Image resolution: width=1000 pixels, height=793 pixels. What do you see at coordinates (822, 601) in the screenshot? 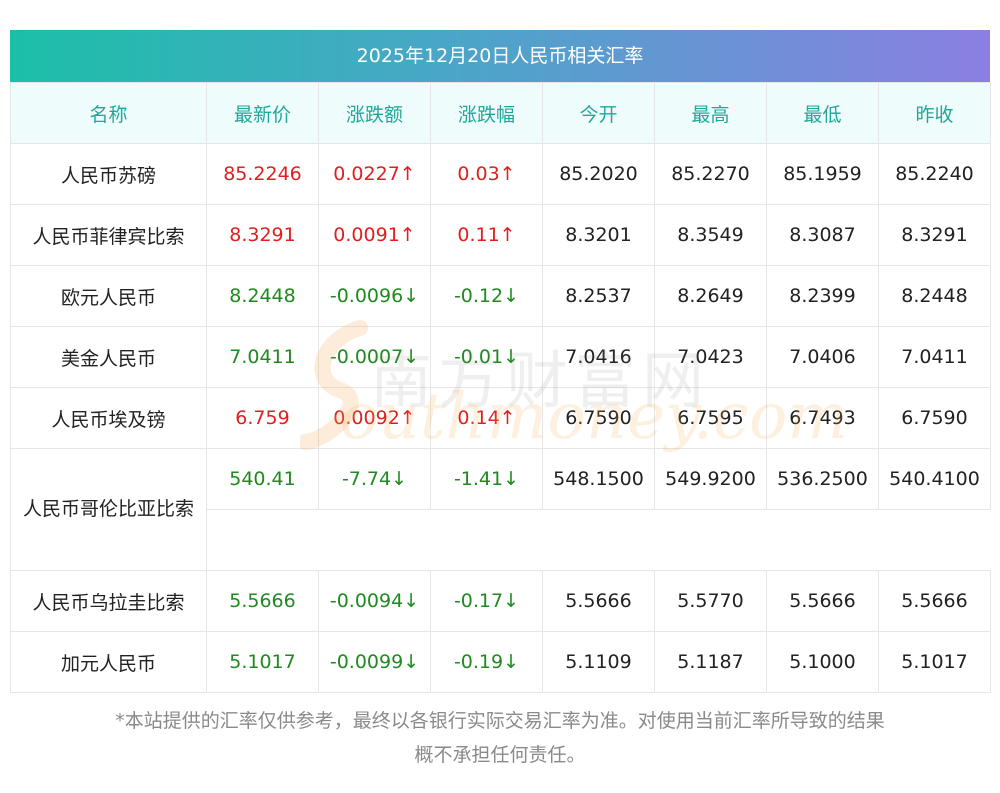
I see `low-price: 5.5666` at bounding box center [822, 601].